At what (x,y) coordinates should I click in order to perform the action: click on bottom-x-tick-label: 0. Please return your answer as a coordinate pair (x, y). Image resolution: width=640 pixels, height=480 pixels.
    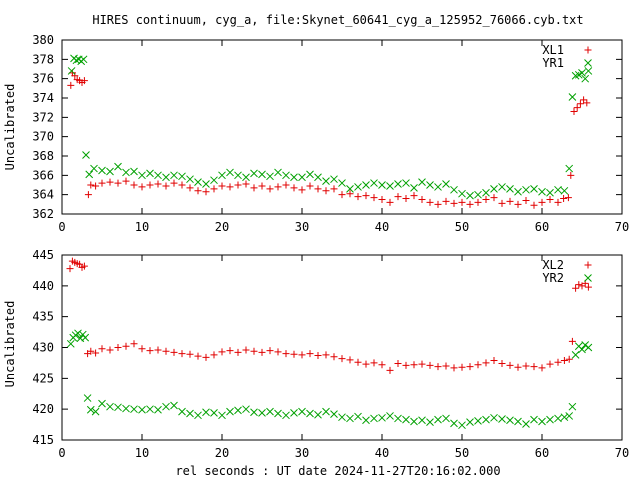
    Looking at the image, I should click on (61, 453).